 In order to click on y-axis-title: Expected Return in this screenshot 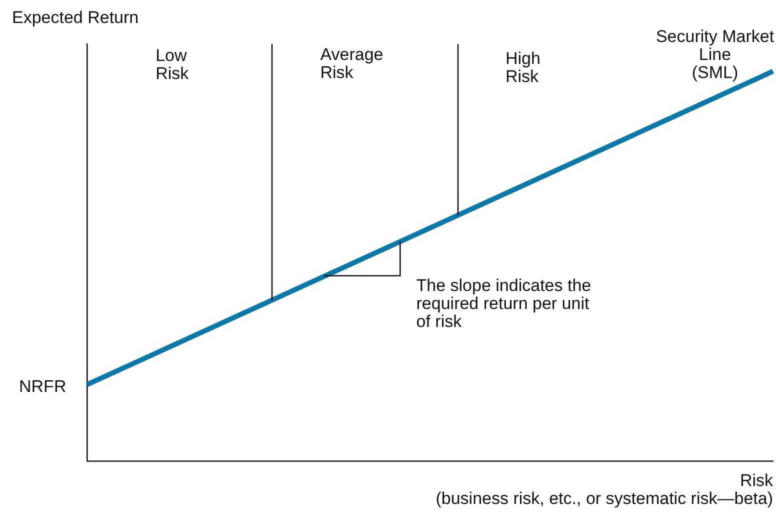, I will do `click(75, 17)`.